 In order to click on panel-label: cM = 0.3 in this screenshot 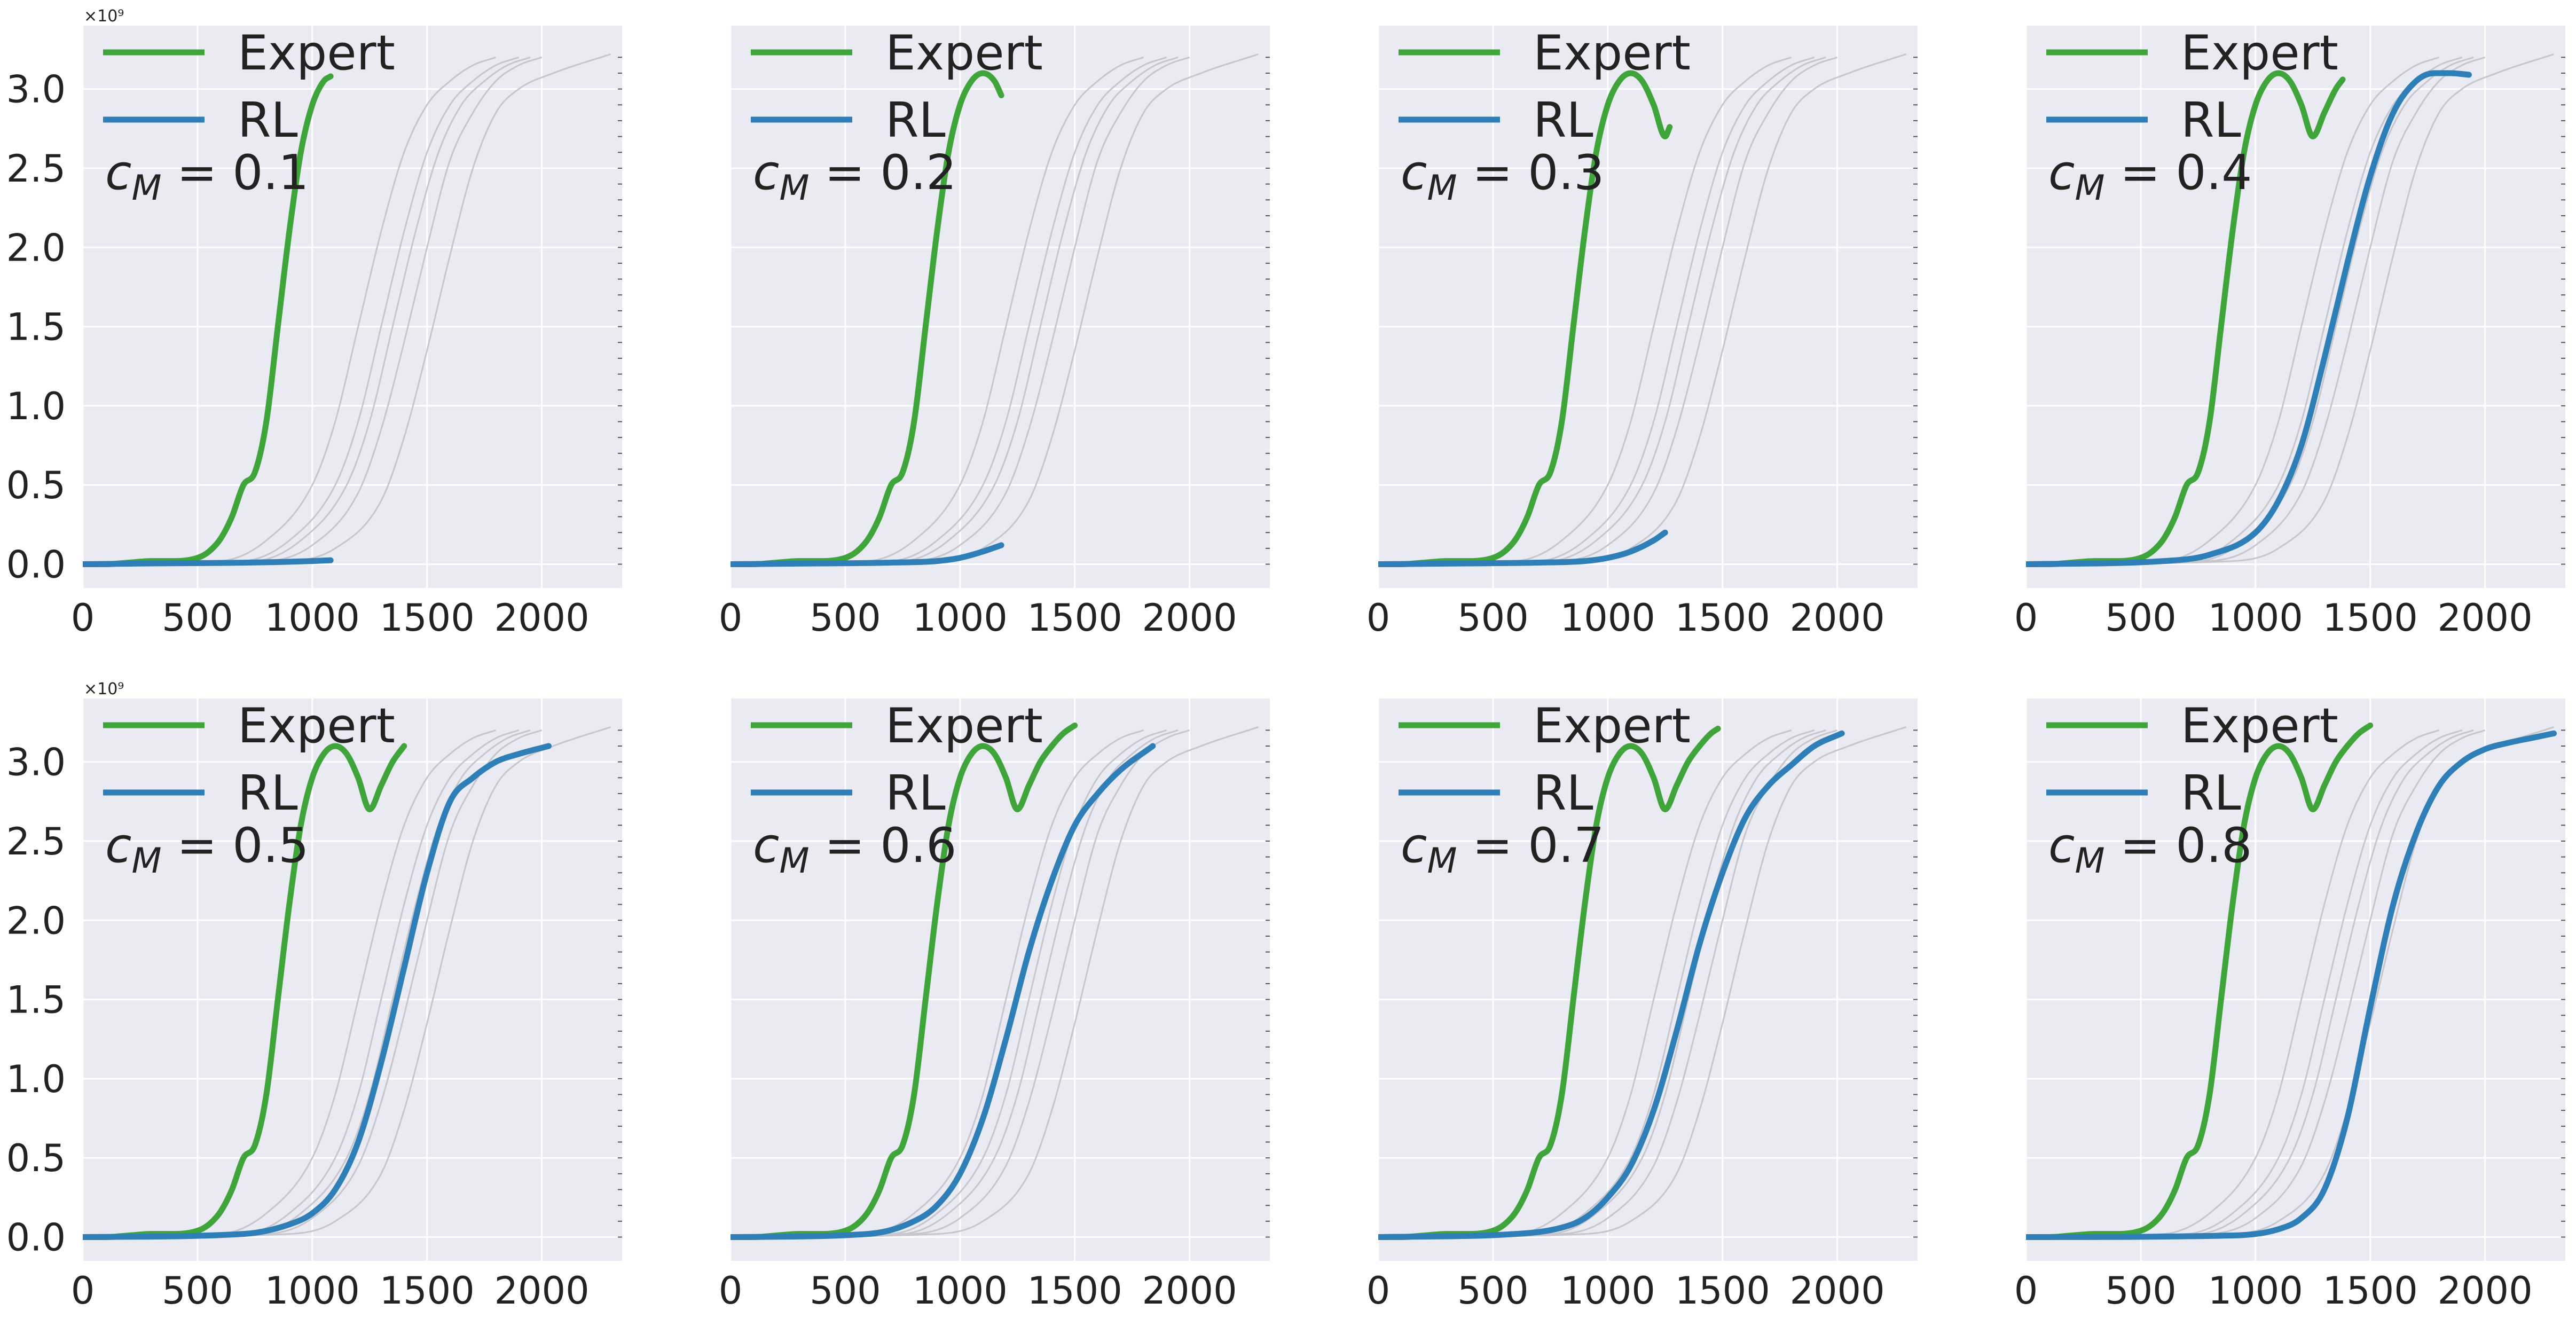, I will do `click(1502, 176)`.